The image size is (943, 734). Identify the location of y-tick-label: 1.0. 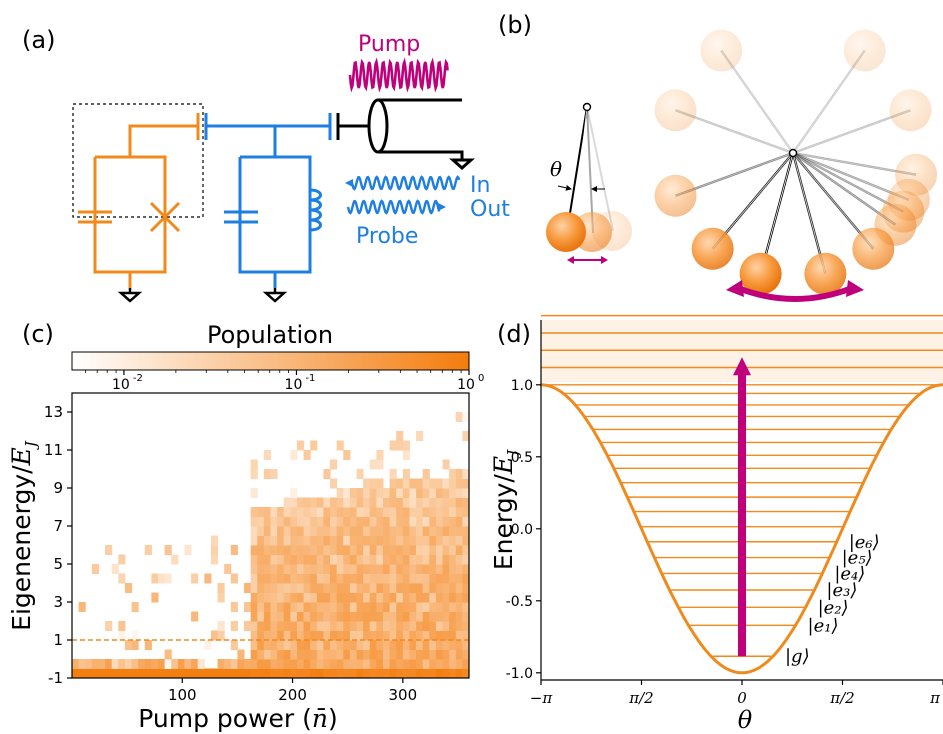
(522, 386).